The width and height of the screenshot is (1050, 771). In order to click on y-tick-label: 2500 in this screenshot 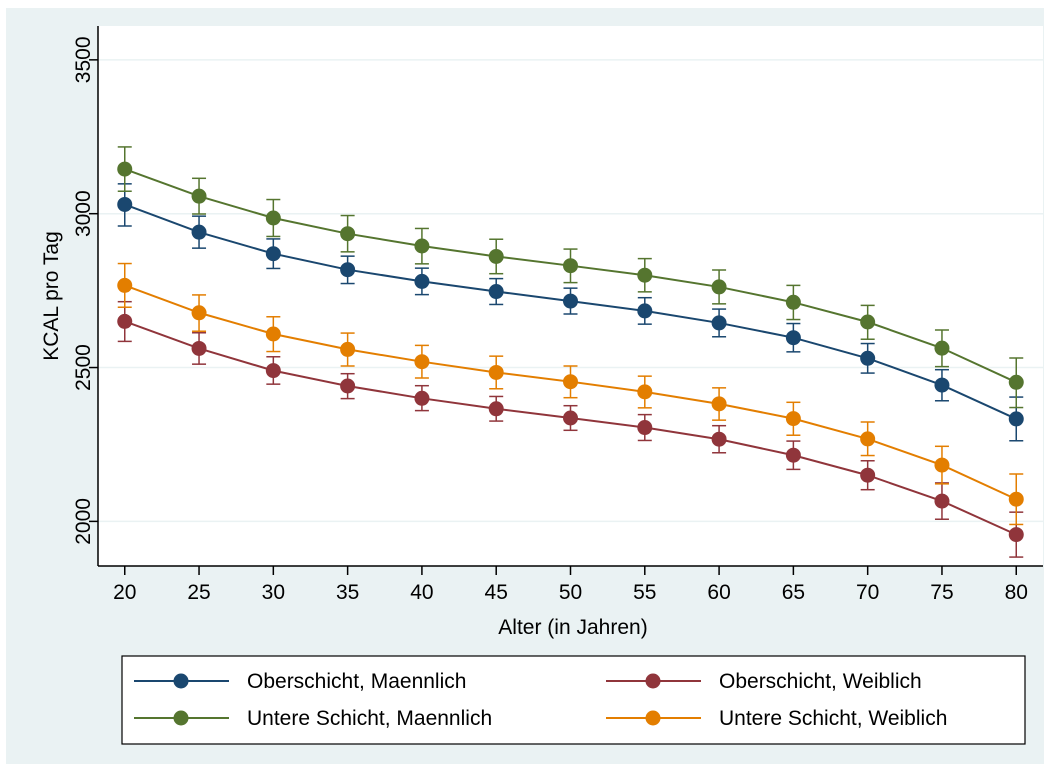, I will do `click(83, 367)`.